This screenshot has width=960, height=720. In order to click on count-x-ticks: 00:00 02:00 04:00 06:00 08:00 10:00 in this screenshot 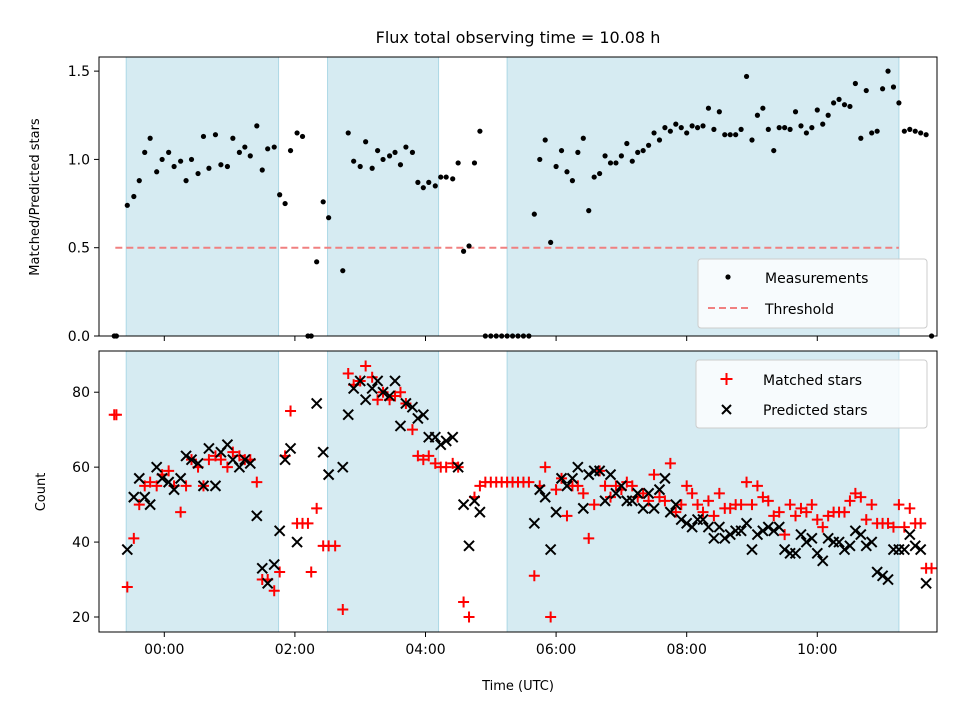, I will do `click(490, 645)`.